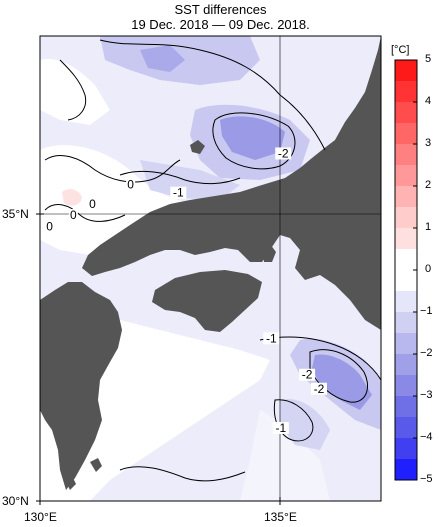 The image size is (441, 527). I want to click on land-kyushu, so click(81, 386).